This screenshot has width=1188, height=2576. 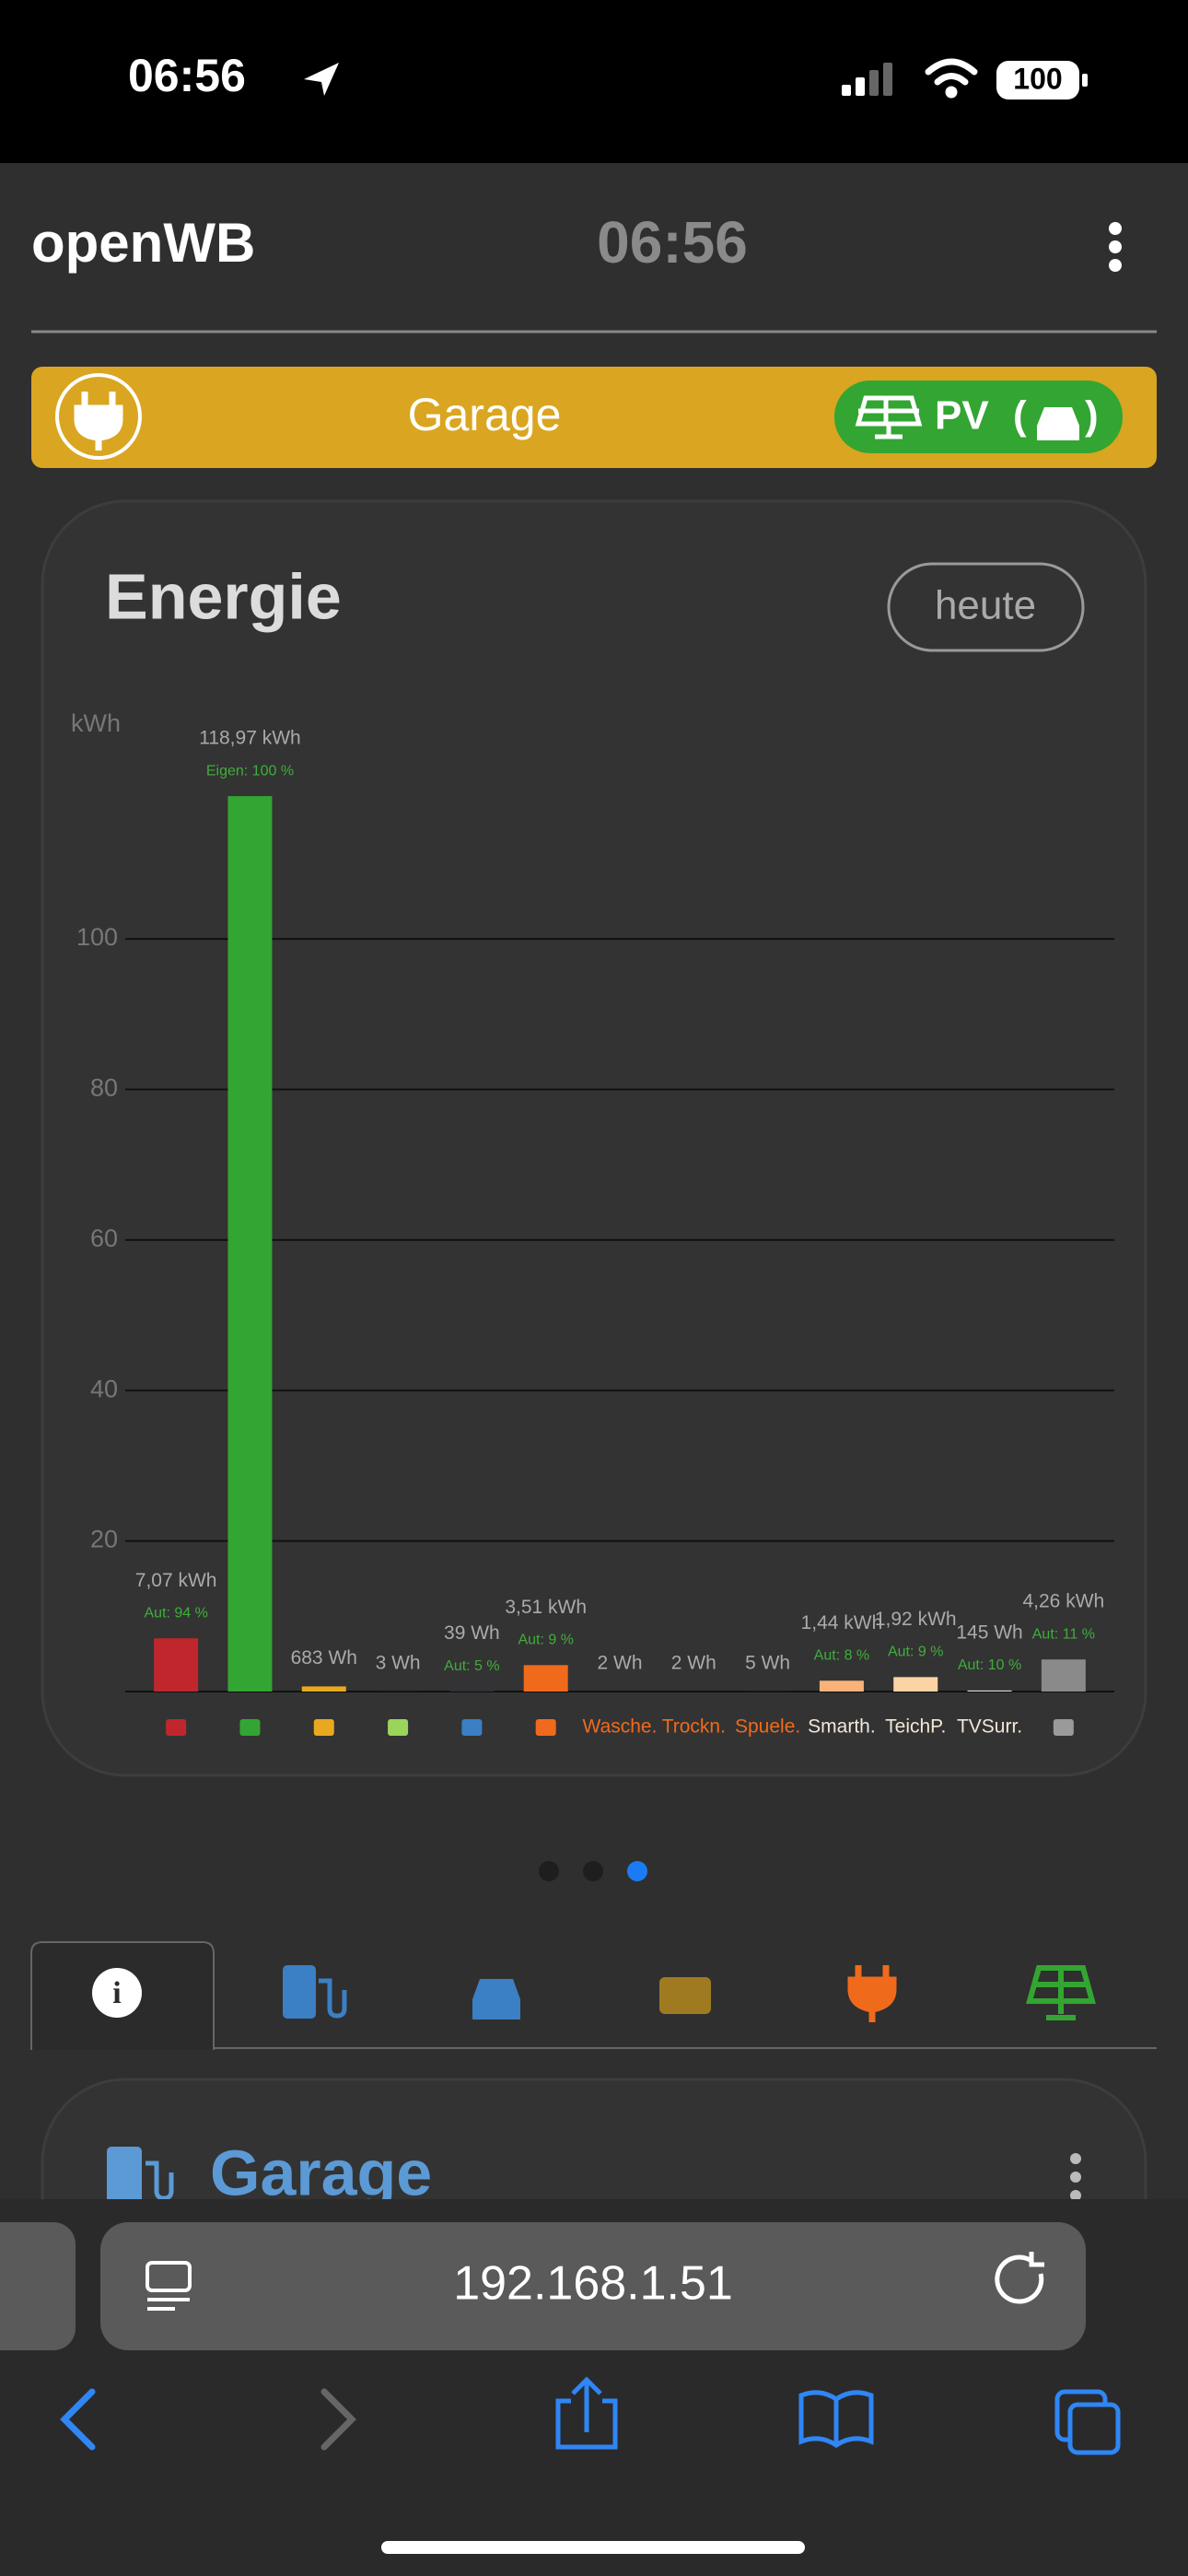 I want to click on value-label: 145 Wh, so click(x=989, y=1632).